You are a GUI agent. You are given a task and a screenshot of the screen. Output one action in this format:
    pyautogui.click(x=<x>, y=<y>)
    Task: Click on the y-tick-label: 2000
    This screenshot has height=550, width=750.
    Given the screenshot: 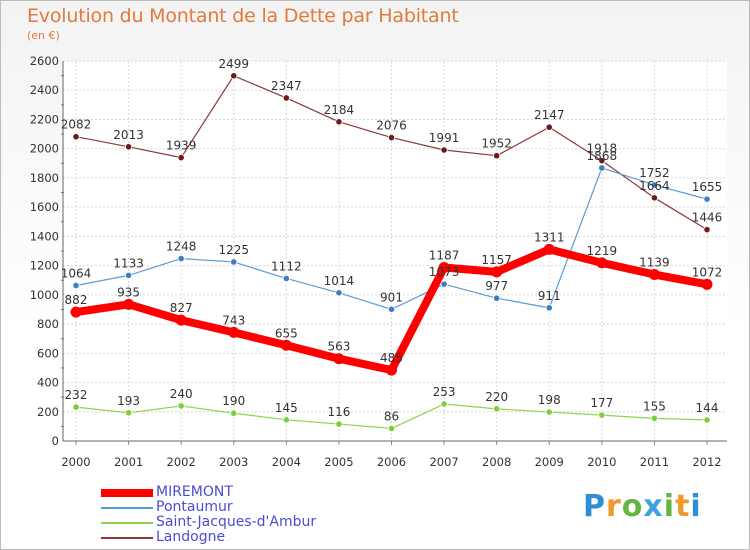 What is the action you would take?
    pyautogui.click(x=44, y=149)
    